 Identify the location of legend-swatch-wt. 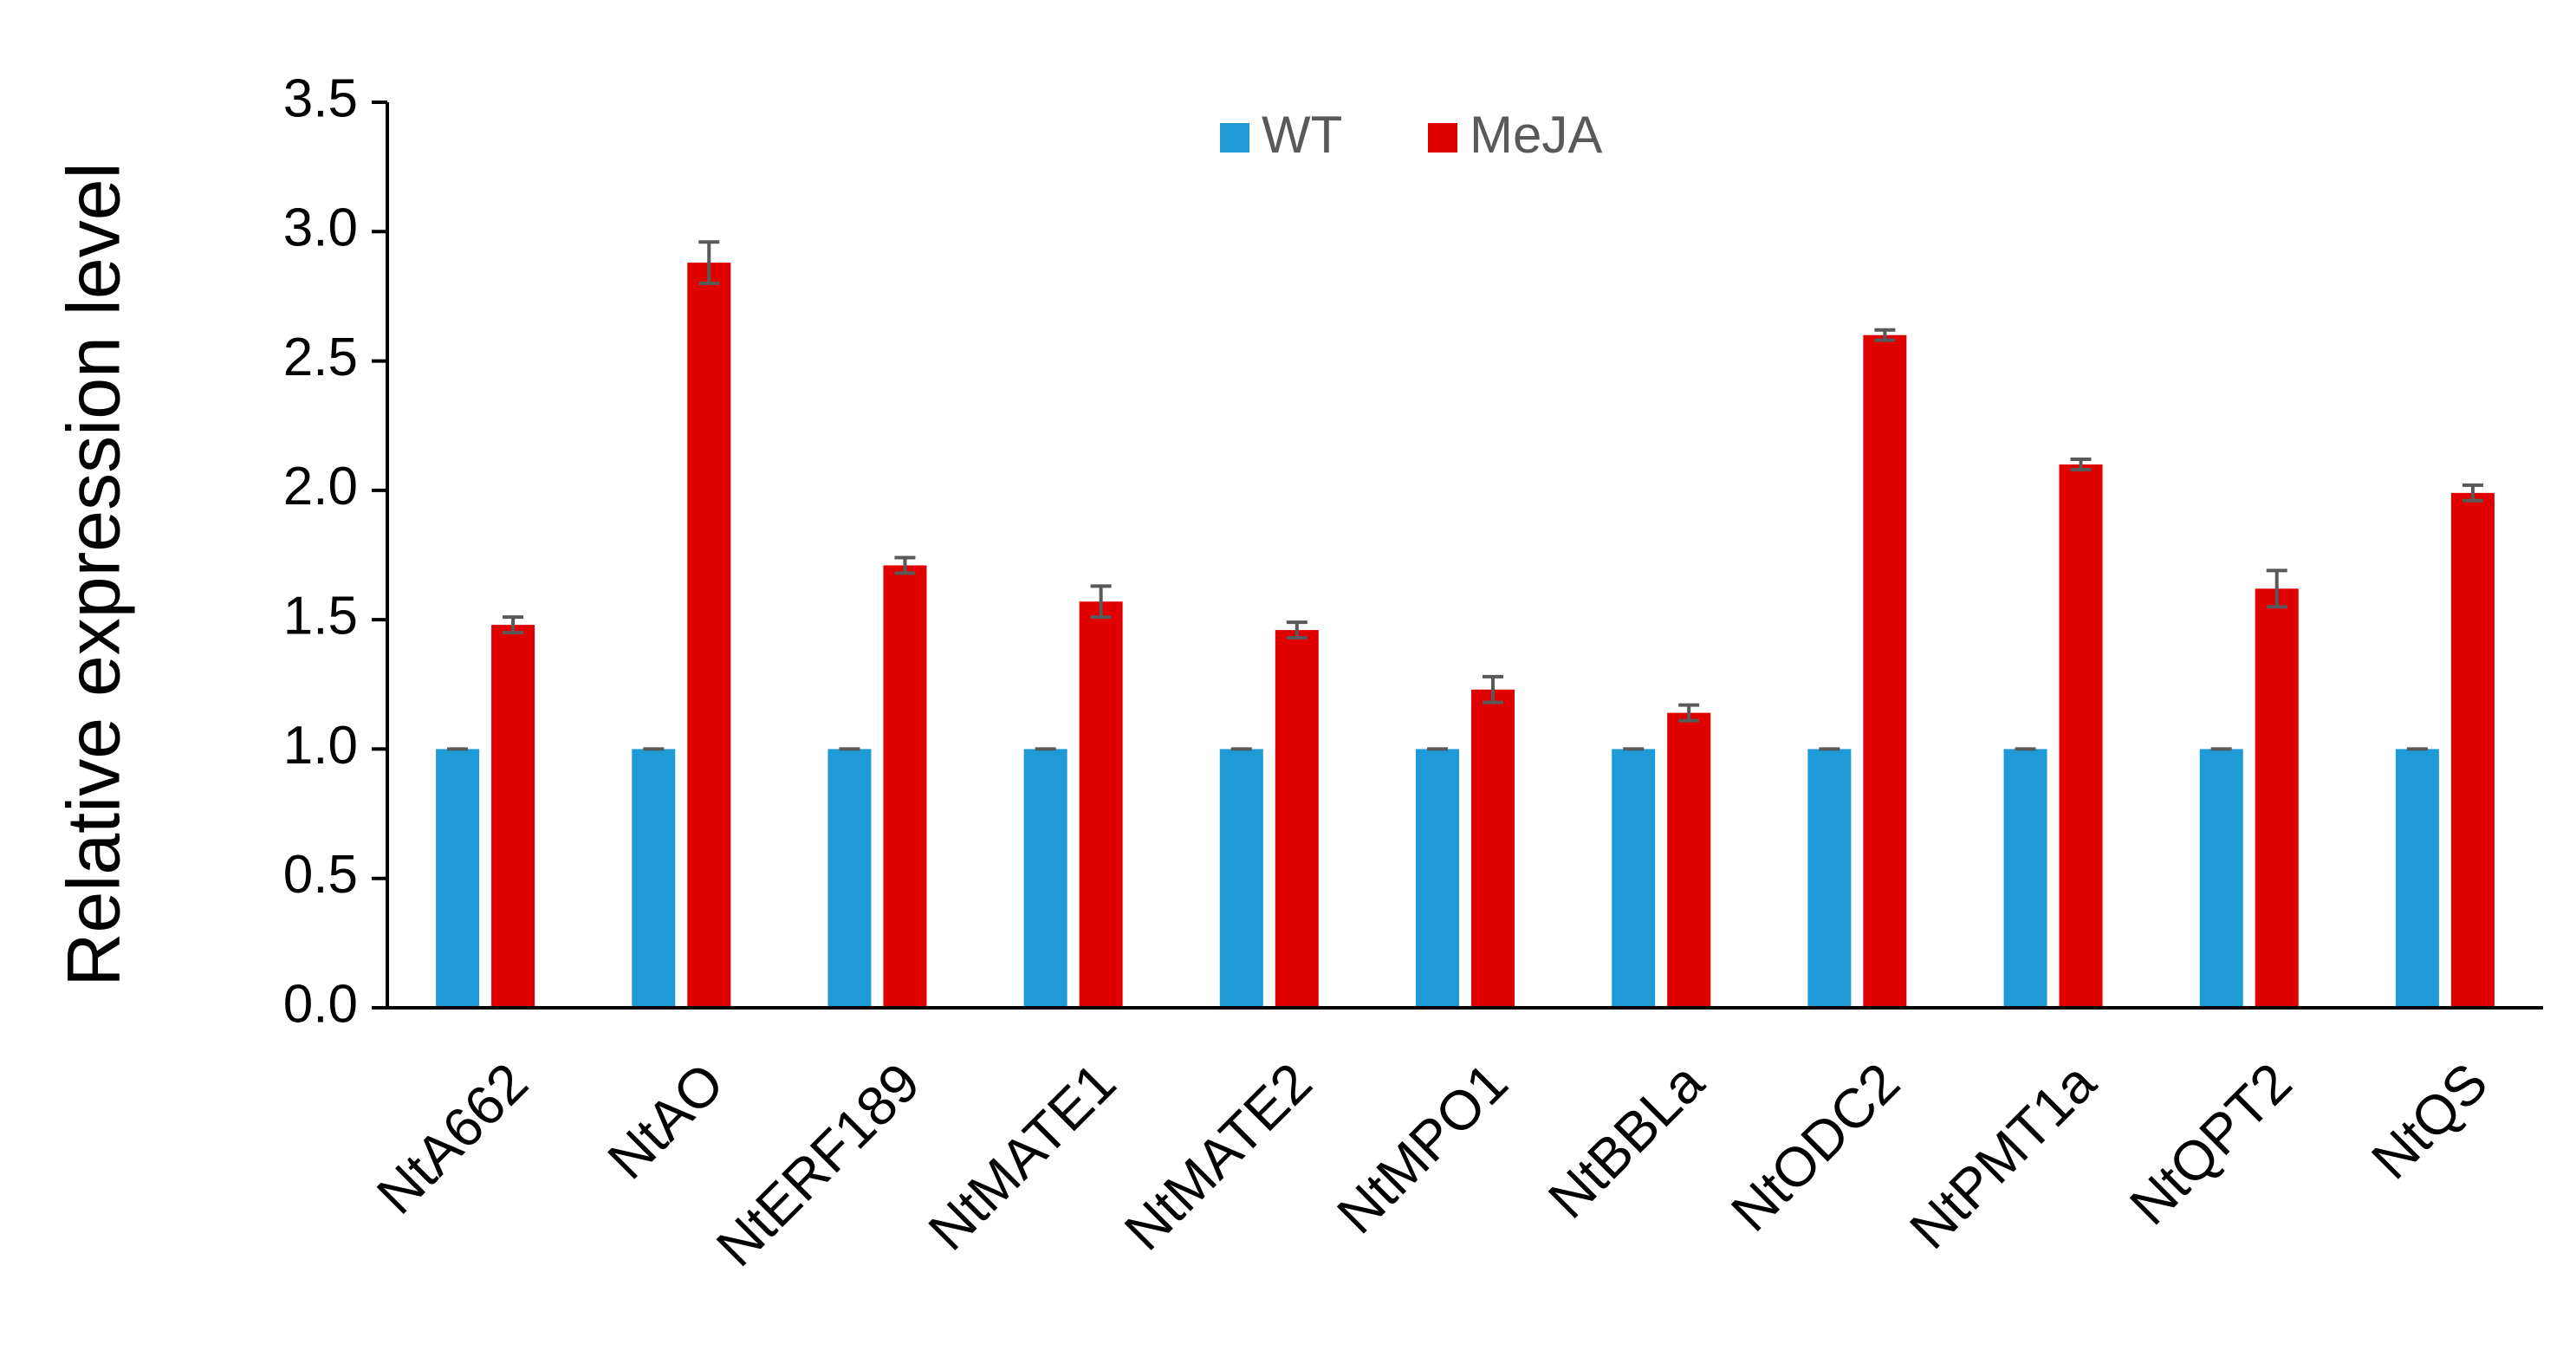
(1235, 138).